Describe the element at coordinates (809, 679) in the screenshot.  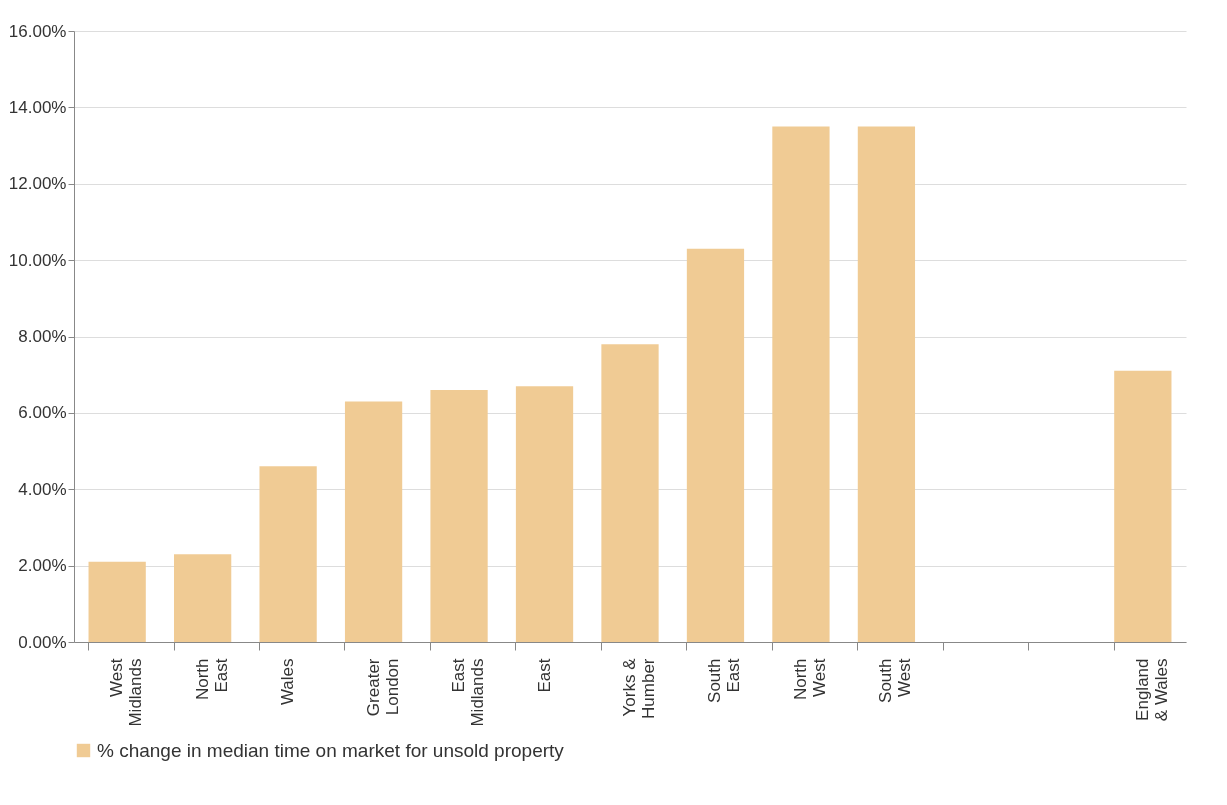
I see `x-tick-label: North West` at that location.